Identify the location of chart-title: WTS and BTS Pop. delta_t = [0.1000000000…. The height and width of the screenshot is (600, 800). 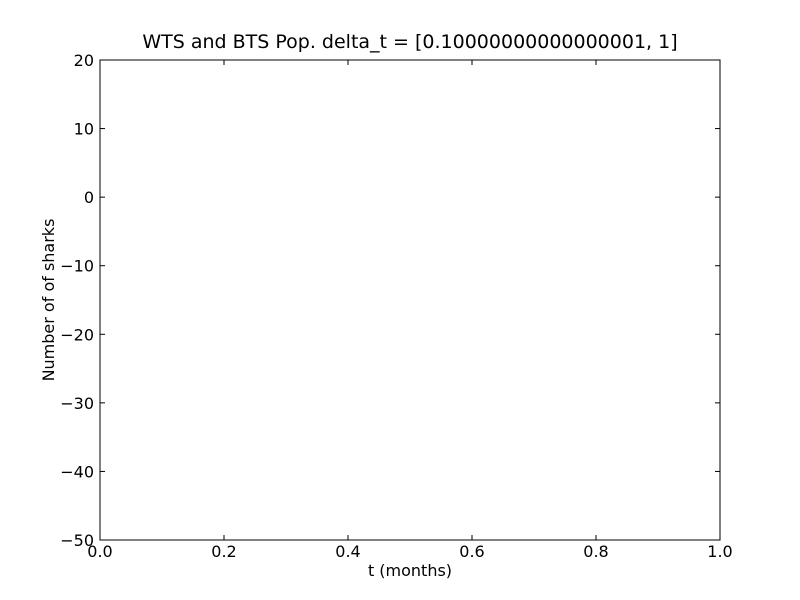
(409, 42).